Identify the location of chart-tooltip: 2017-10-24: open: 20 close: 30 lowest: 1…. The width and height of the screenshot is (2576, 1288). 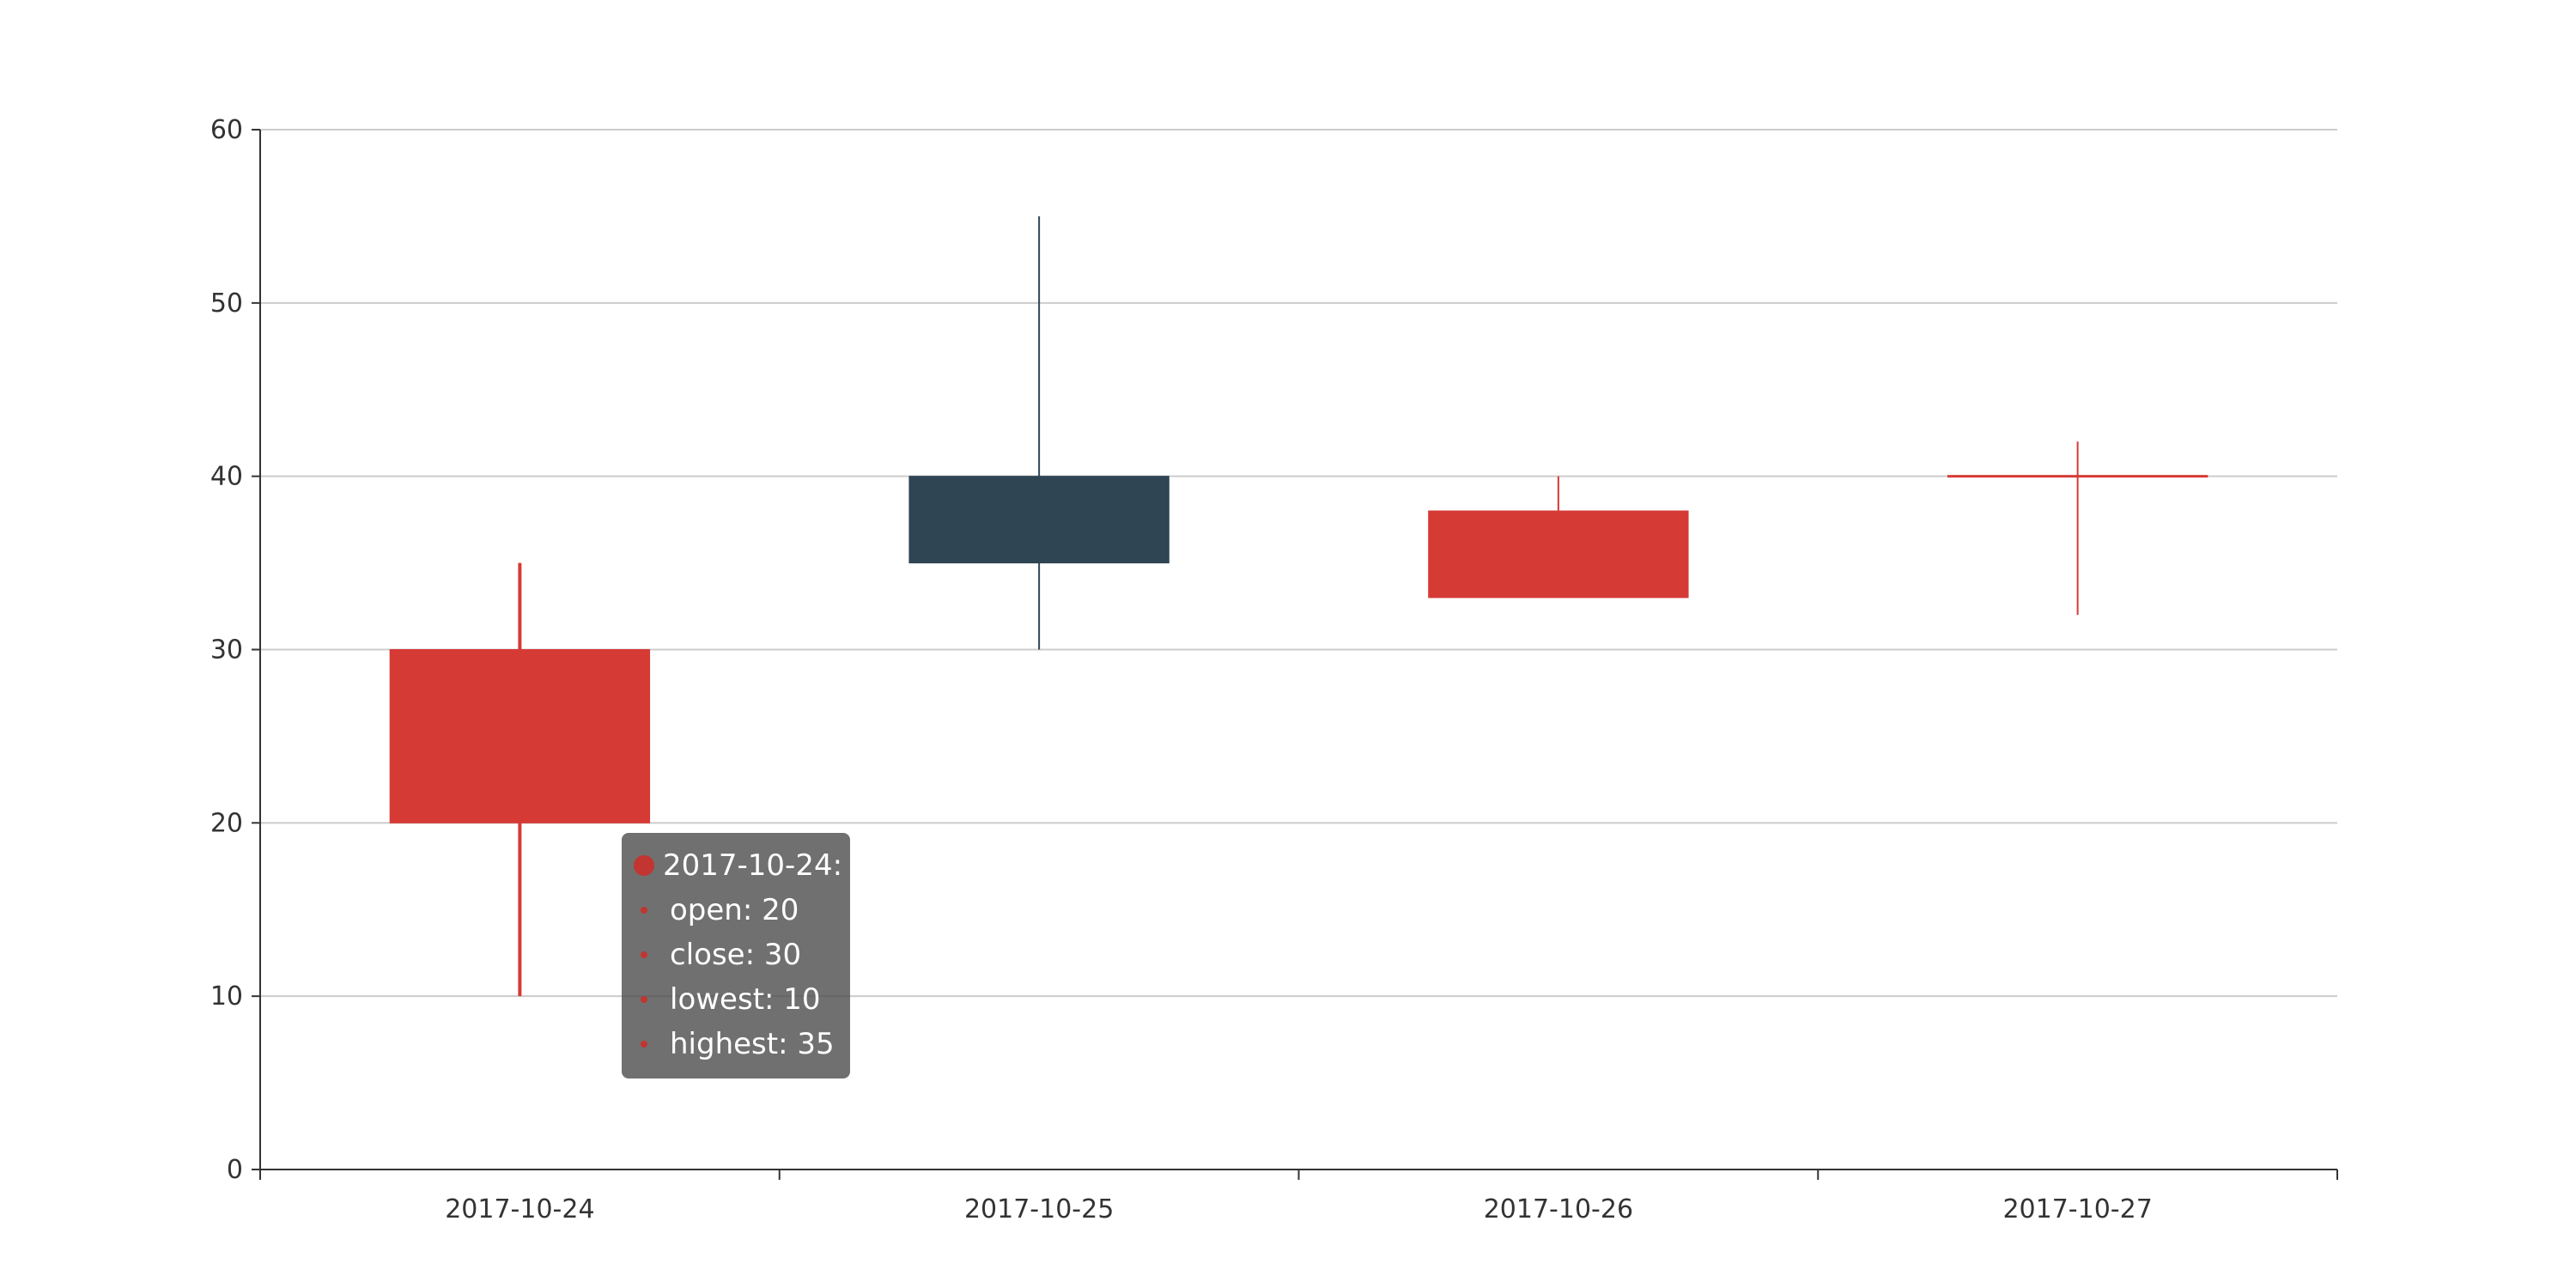
(736, 955).